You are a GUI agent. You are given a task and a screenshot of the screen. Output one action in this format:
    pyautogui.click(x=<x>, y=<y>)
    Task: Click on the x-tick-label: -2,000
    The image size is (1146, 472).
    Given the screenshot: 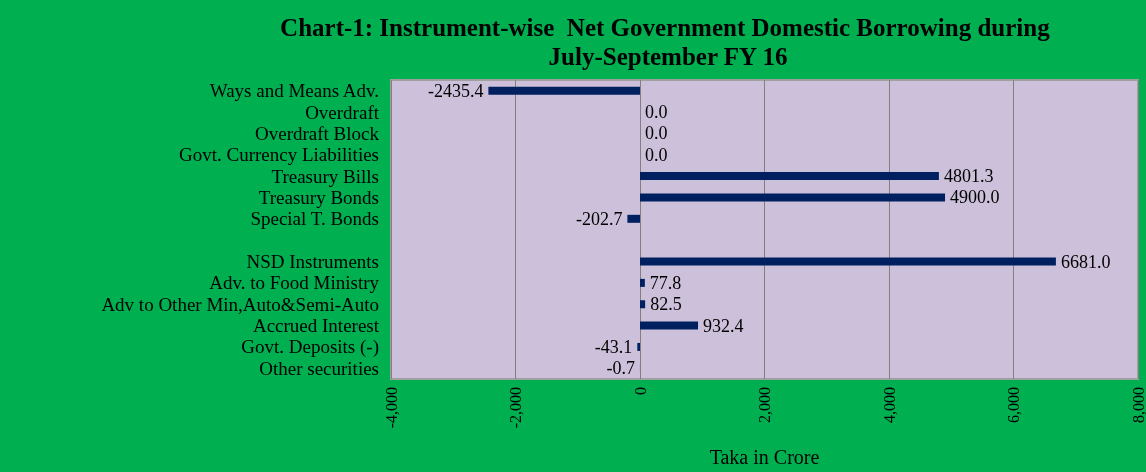 What is the action you would take?
    pyautogui.click(x=515, y=408)
    